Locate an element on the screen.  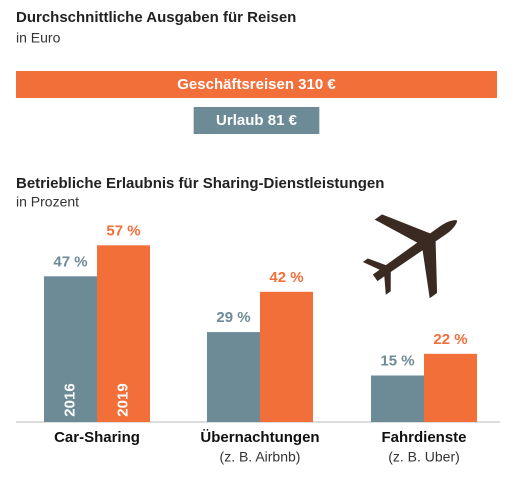
x-tick-note: (z. B. Airbnb) is located at coordinates (260, 457).